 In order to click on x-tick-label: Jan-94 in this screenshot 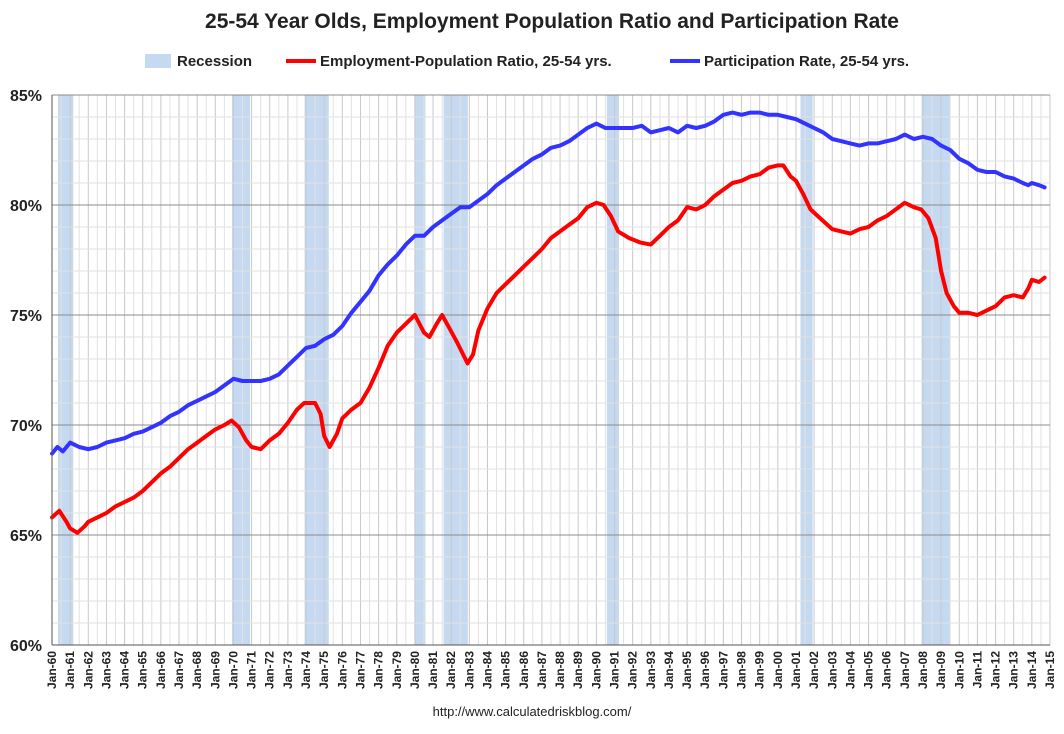, I will do `click(669, 670)`.